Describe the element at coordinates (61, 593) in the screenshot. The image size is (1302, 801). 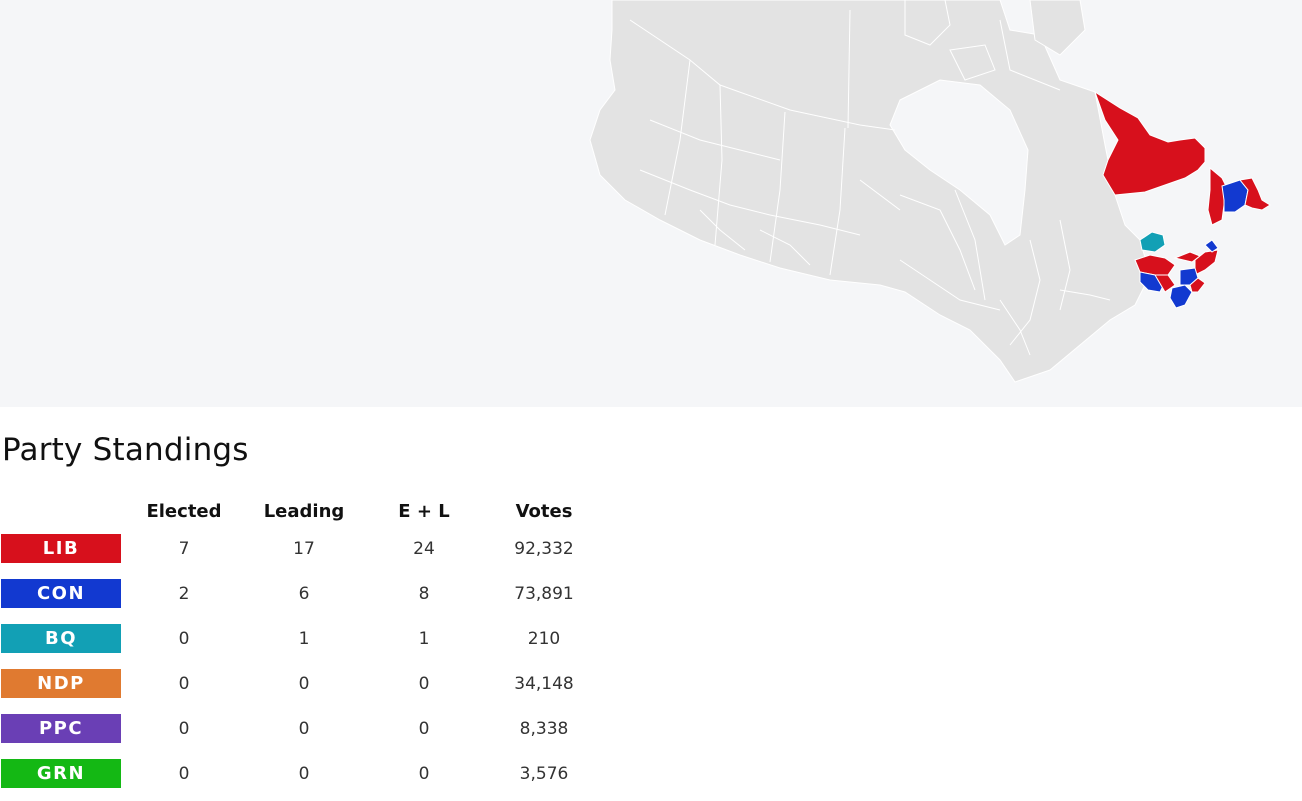
I see `party-badge-con: CON` at that location.